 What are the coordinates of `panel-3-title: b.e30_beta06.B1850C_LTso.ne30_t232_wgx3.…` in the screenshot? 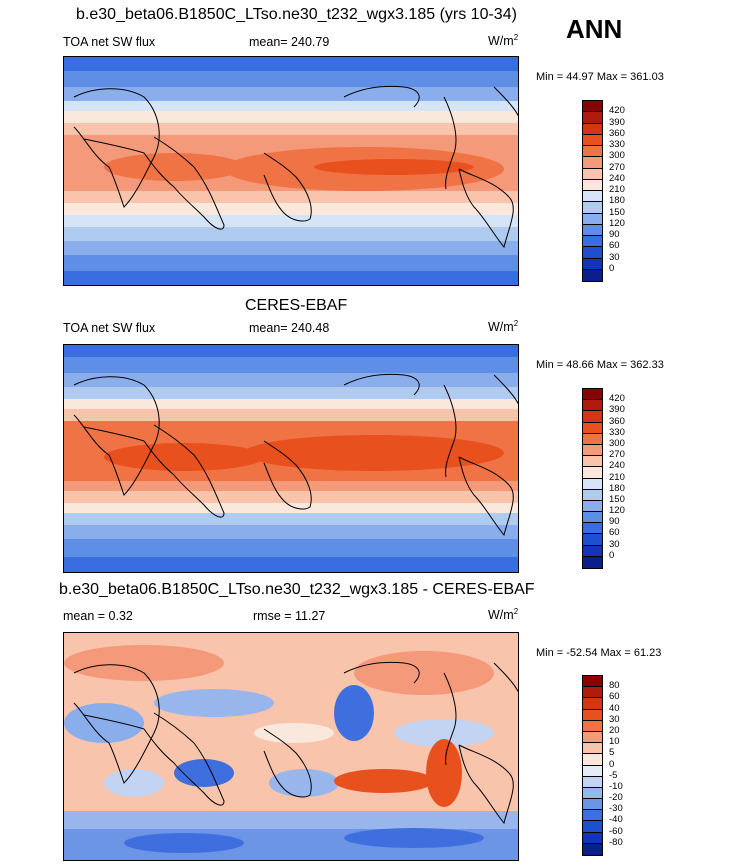 It's located at (297, 589).